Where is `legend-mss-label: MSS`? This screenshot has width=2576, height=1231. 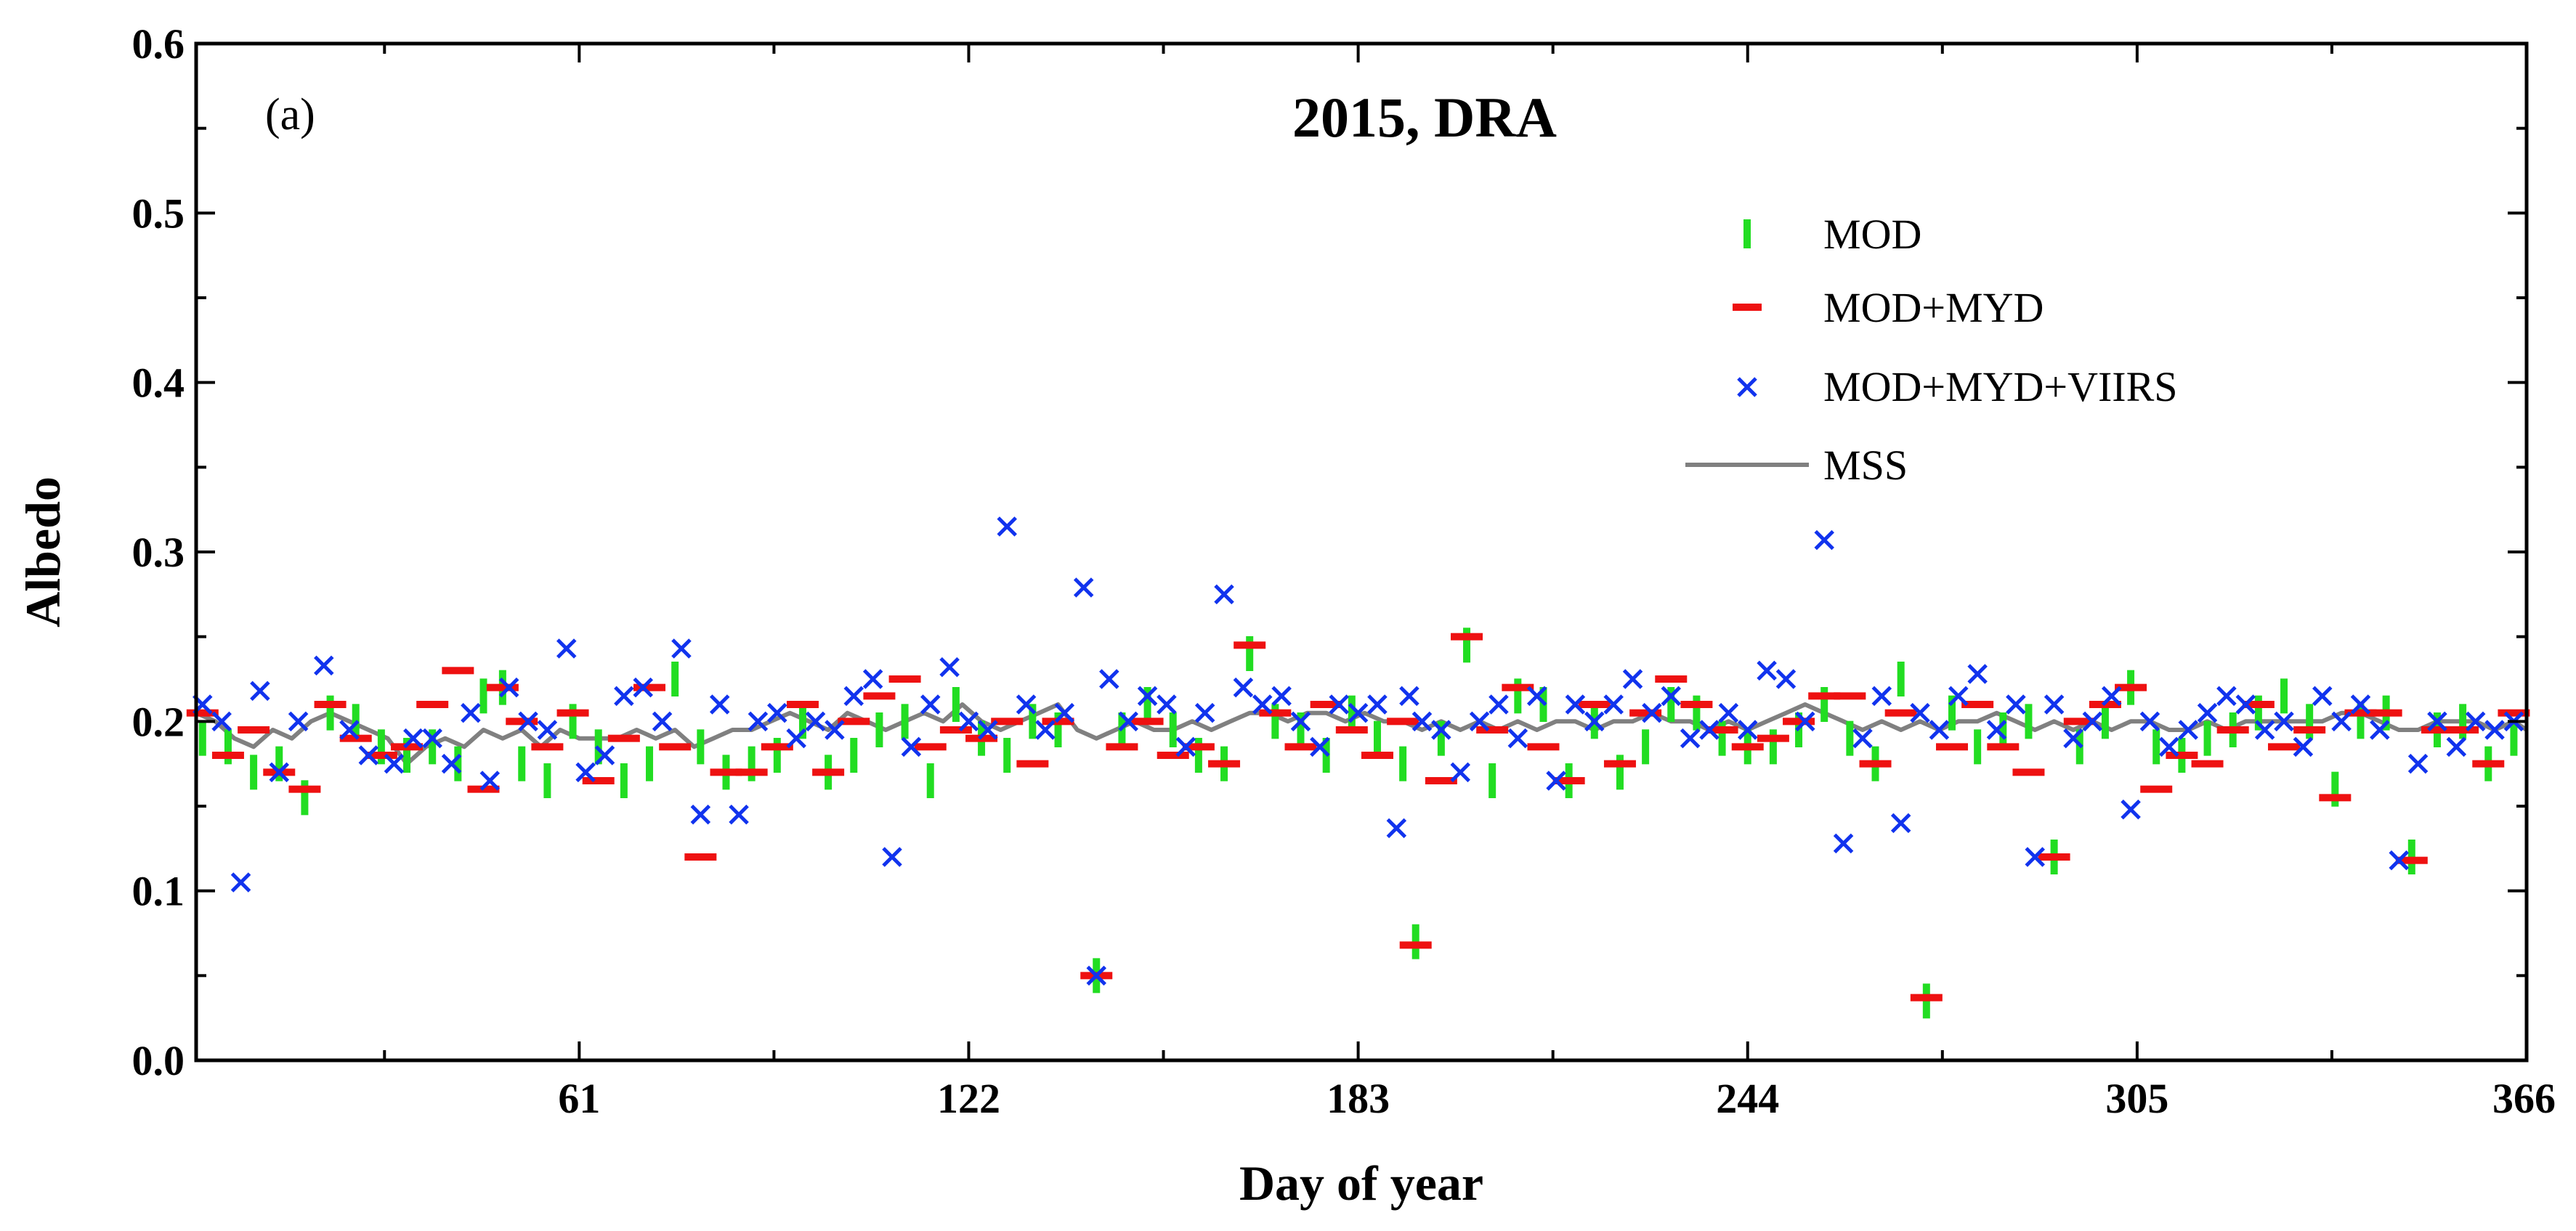 legend-mss-label: MSS is located at coordinates (1865, 465).